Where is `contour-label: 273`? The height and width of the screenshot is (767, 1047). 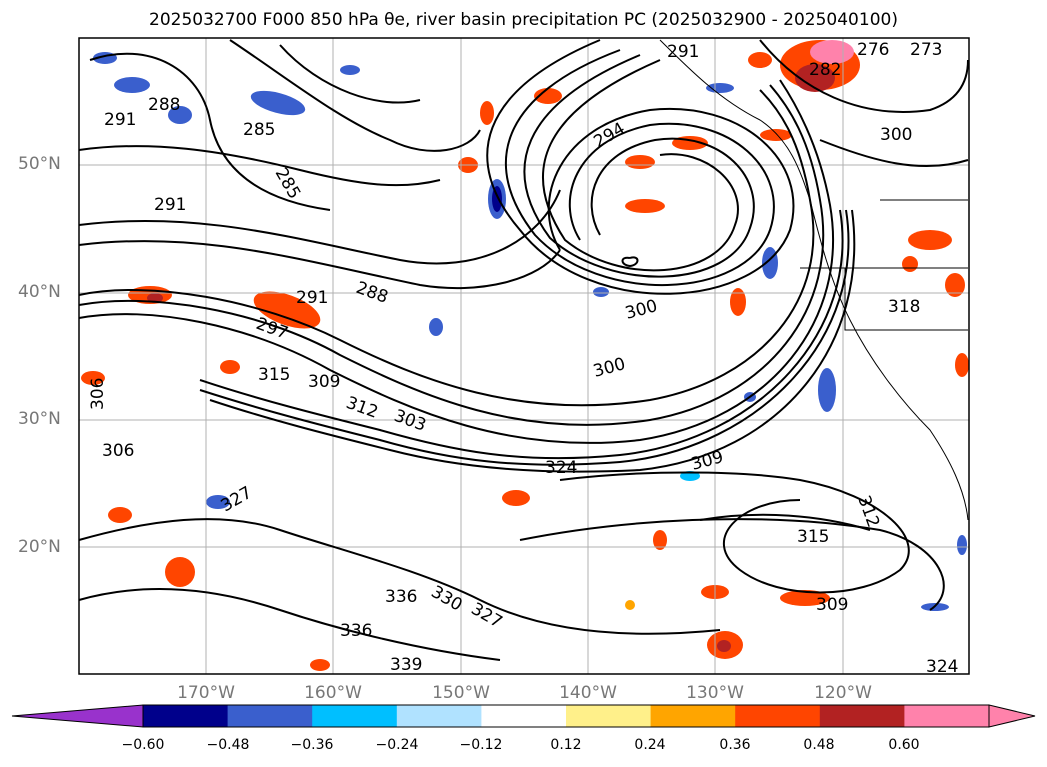 contour-label: 273 is located at coordinates (926, 50).